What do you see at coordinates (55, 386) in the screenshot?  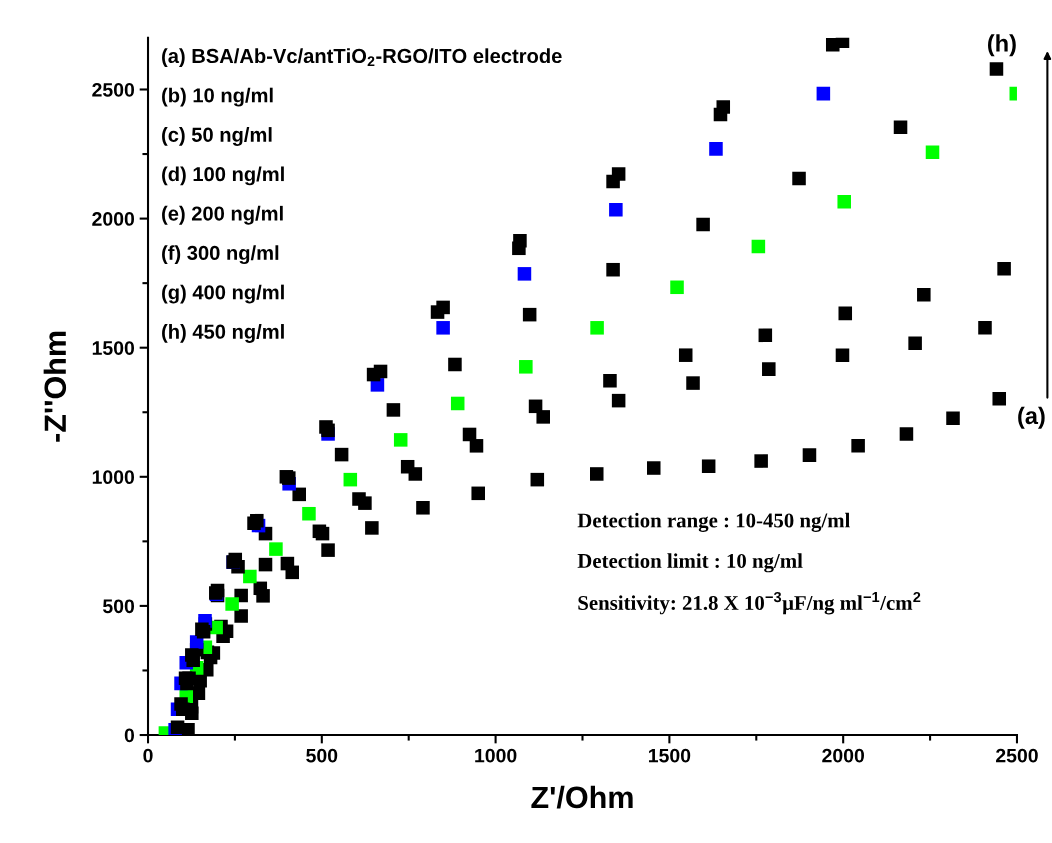 I see `y-axis-title: -Z''Ohm` at bounding box center [55, 386].